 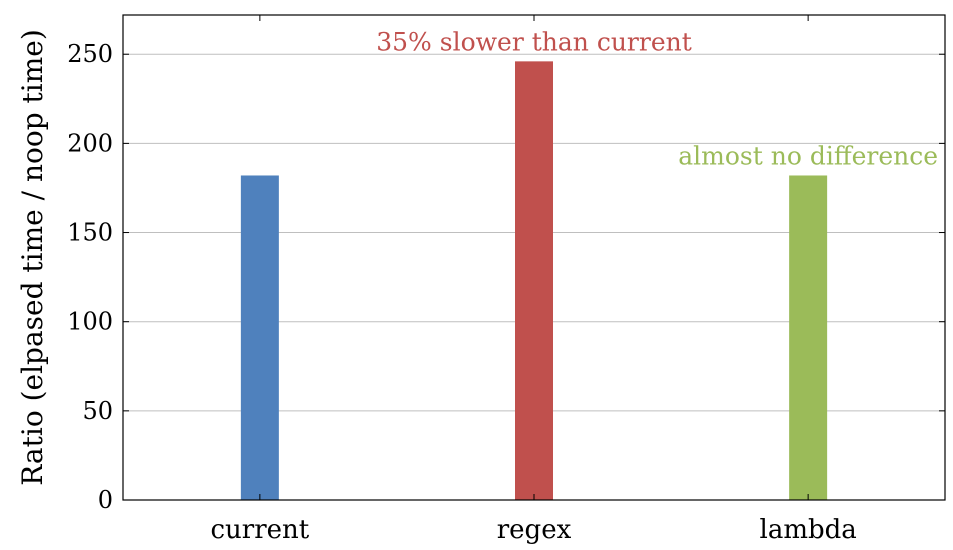 What do you see at coordinates (90, 233) in the screenshot?
I see `y-tick-label: 150` at bounding box center [90, 233].